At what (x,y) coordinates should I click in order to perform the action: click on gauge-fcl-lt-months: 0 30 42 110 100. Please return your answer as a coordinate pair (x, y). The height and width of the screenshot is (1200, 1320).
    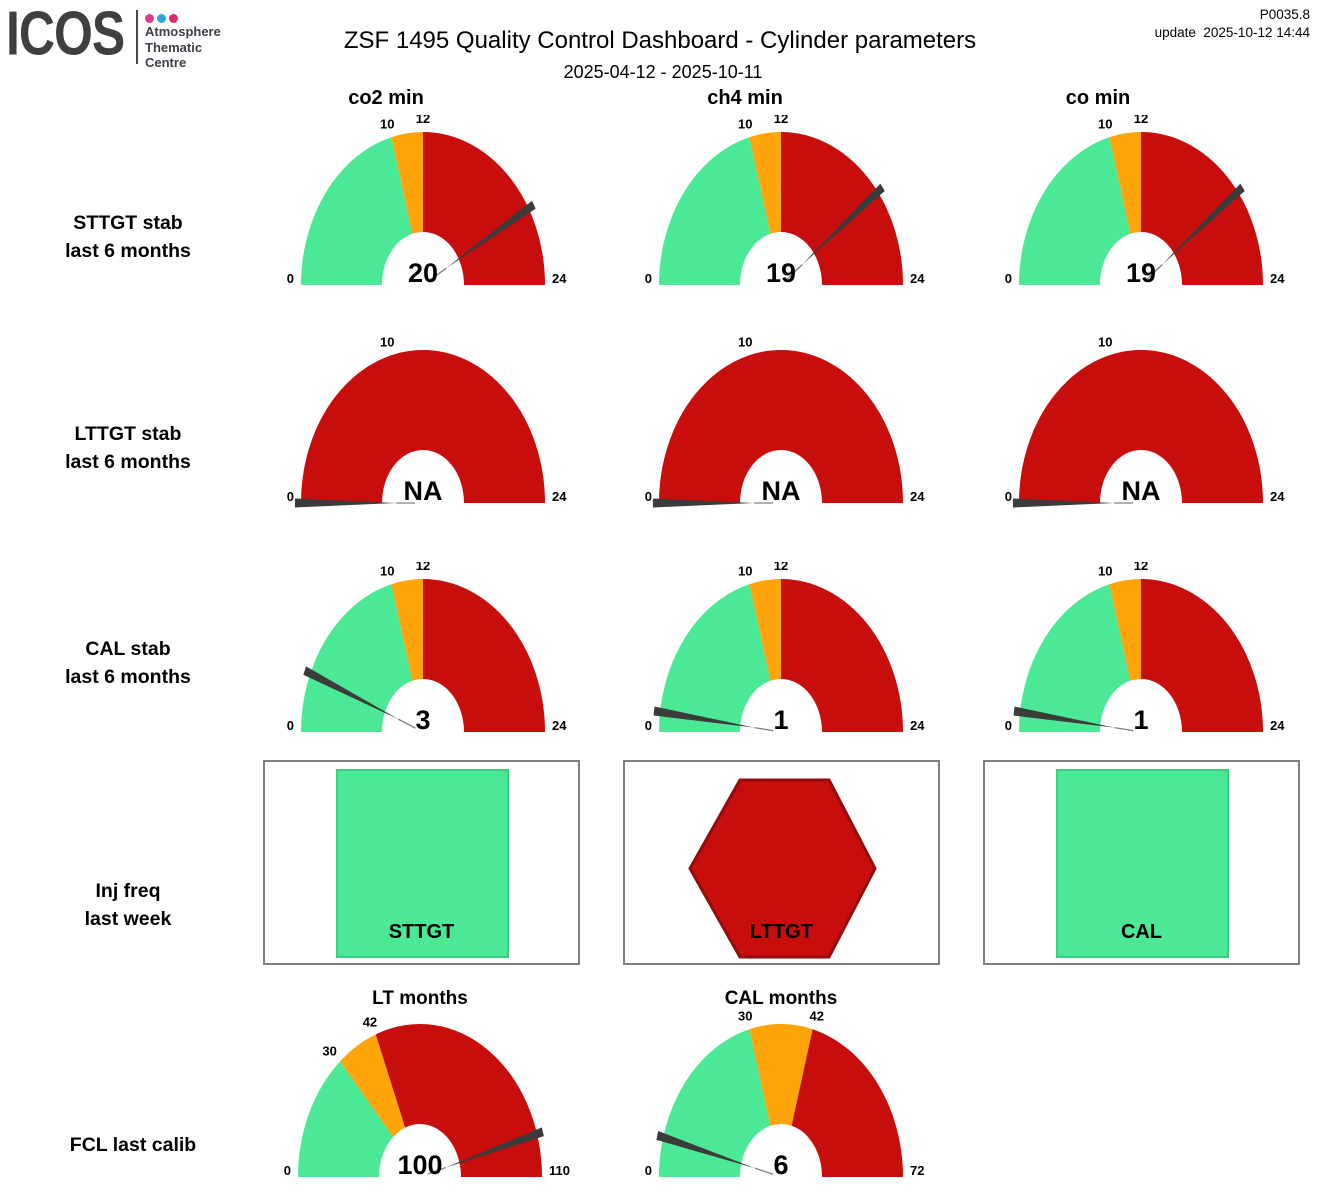
    Looking at the image, I should click on (420, 1099).